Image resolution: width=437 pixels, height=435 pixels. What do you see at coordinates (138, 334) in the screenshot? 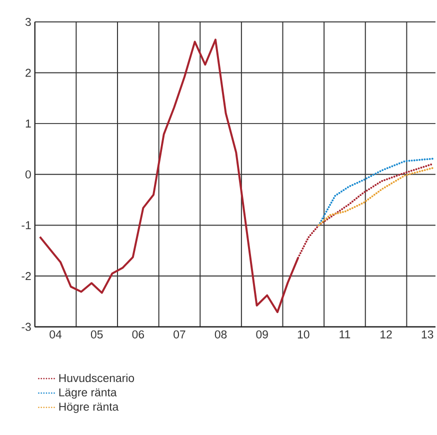
I see `x-tick-label: 06` at bounding box center [138, 334].